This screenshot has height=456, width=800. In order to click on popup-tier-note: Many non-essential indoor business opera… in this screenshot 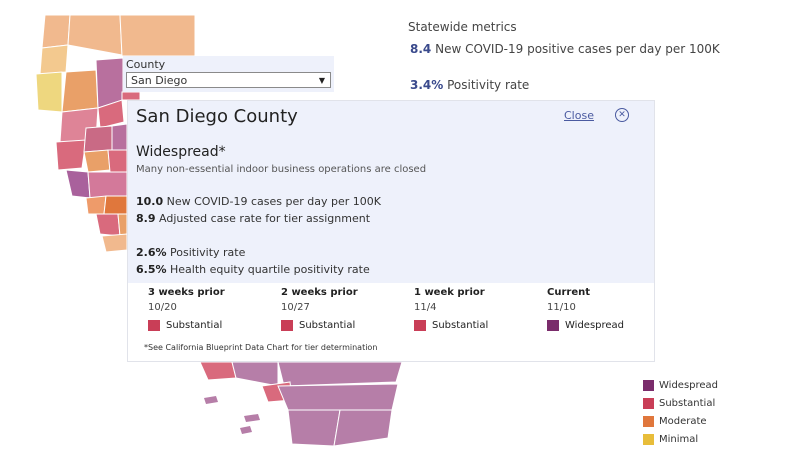, I will do `click(281, 169)`.